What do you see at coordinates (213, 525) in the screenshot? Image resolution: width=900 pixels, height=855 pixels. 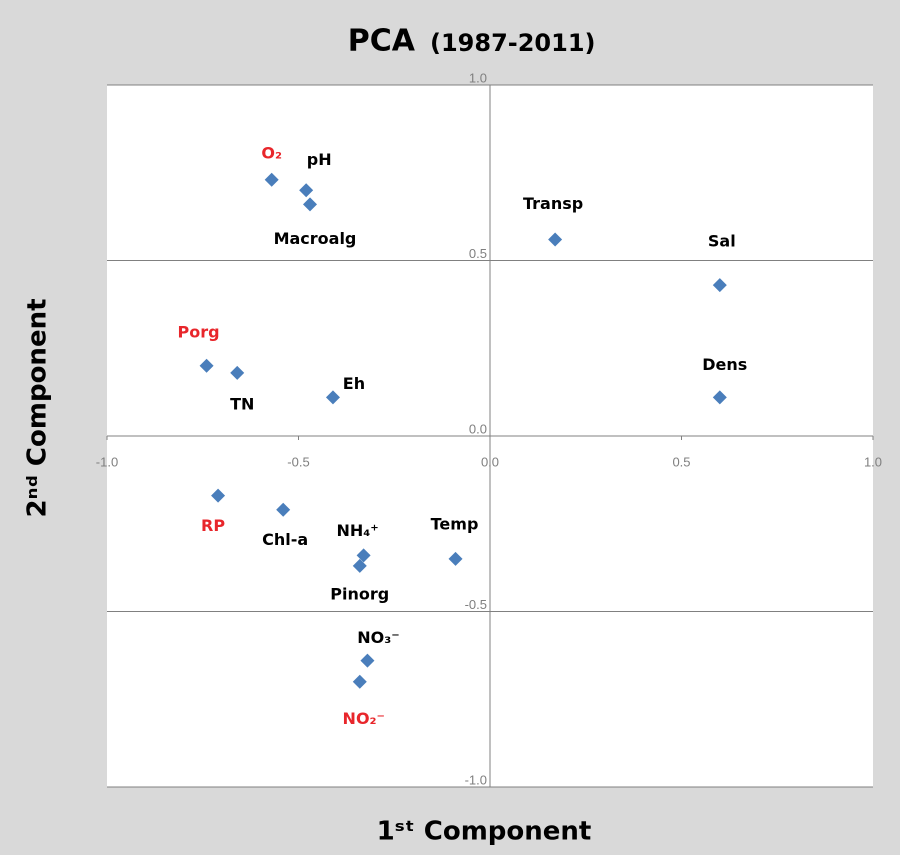 I see `point-label: RP` at bounding box center [213, 525].